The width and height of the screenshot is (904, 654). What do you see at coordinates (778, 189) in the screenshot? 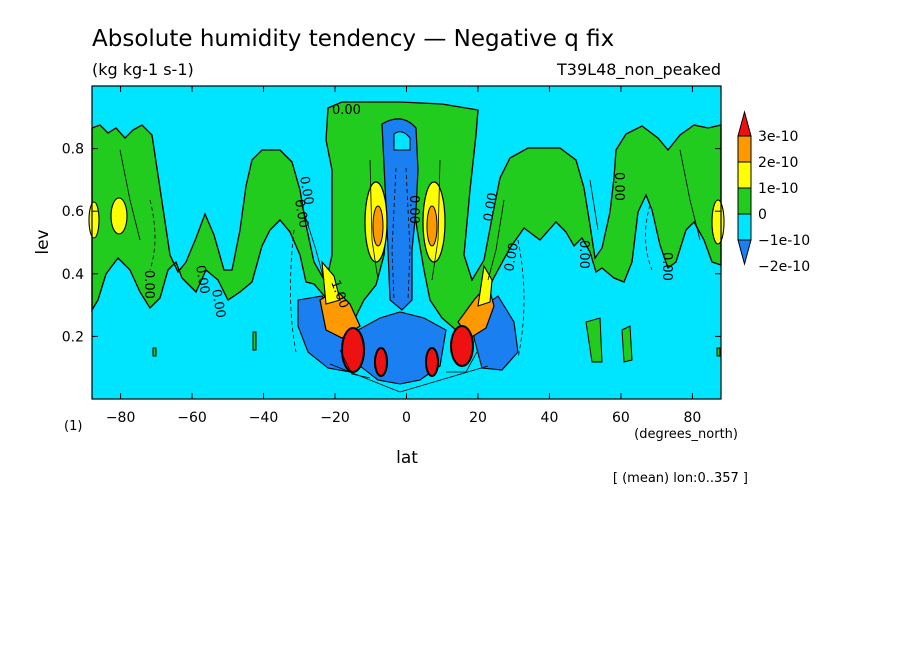
I see `legend-label: 1e-10` at bounding box center [778, 189].